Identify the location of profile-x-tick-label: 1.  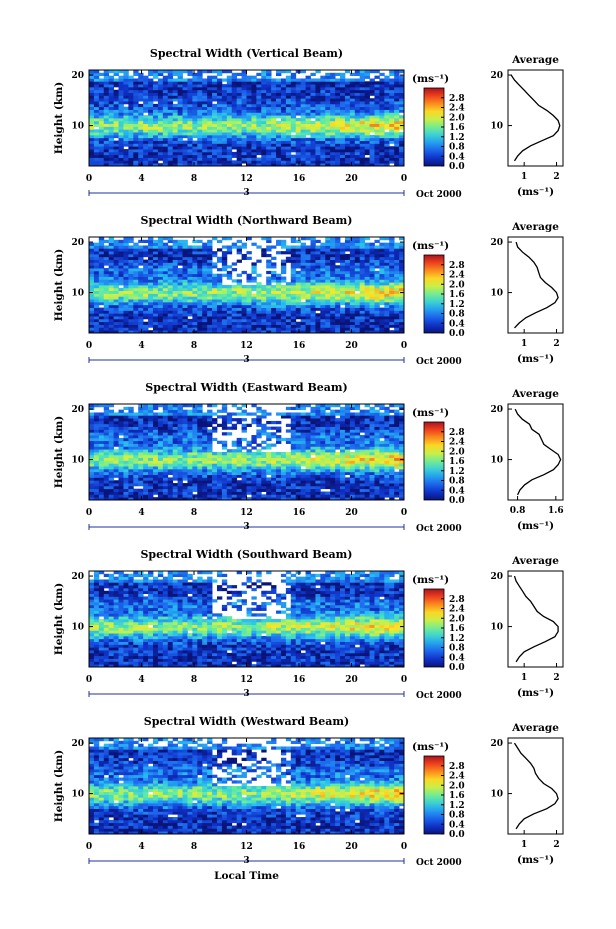
(524, 177).